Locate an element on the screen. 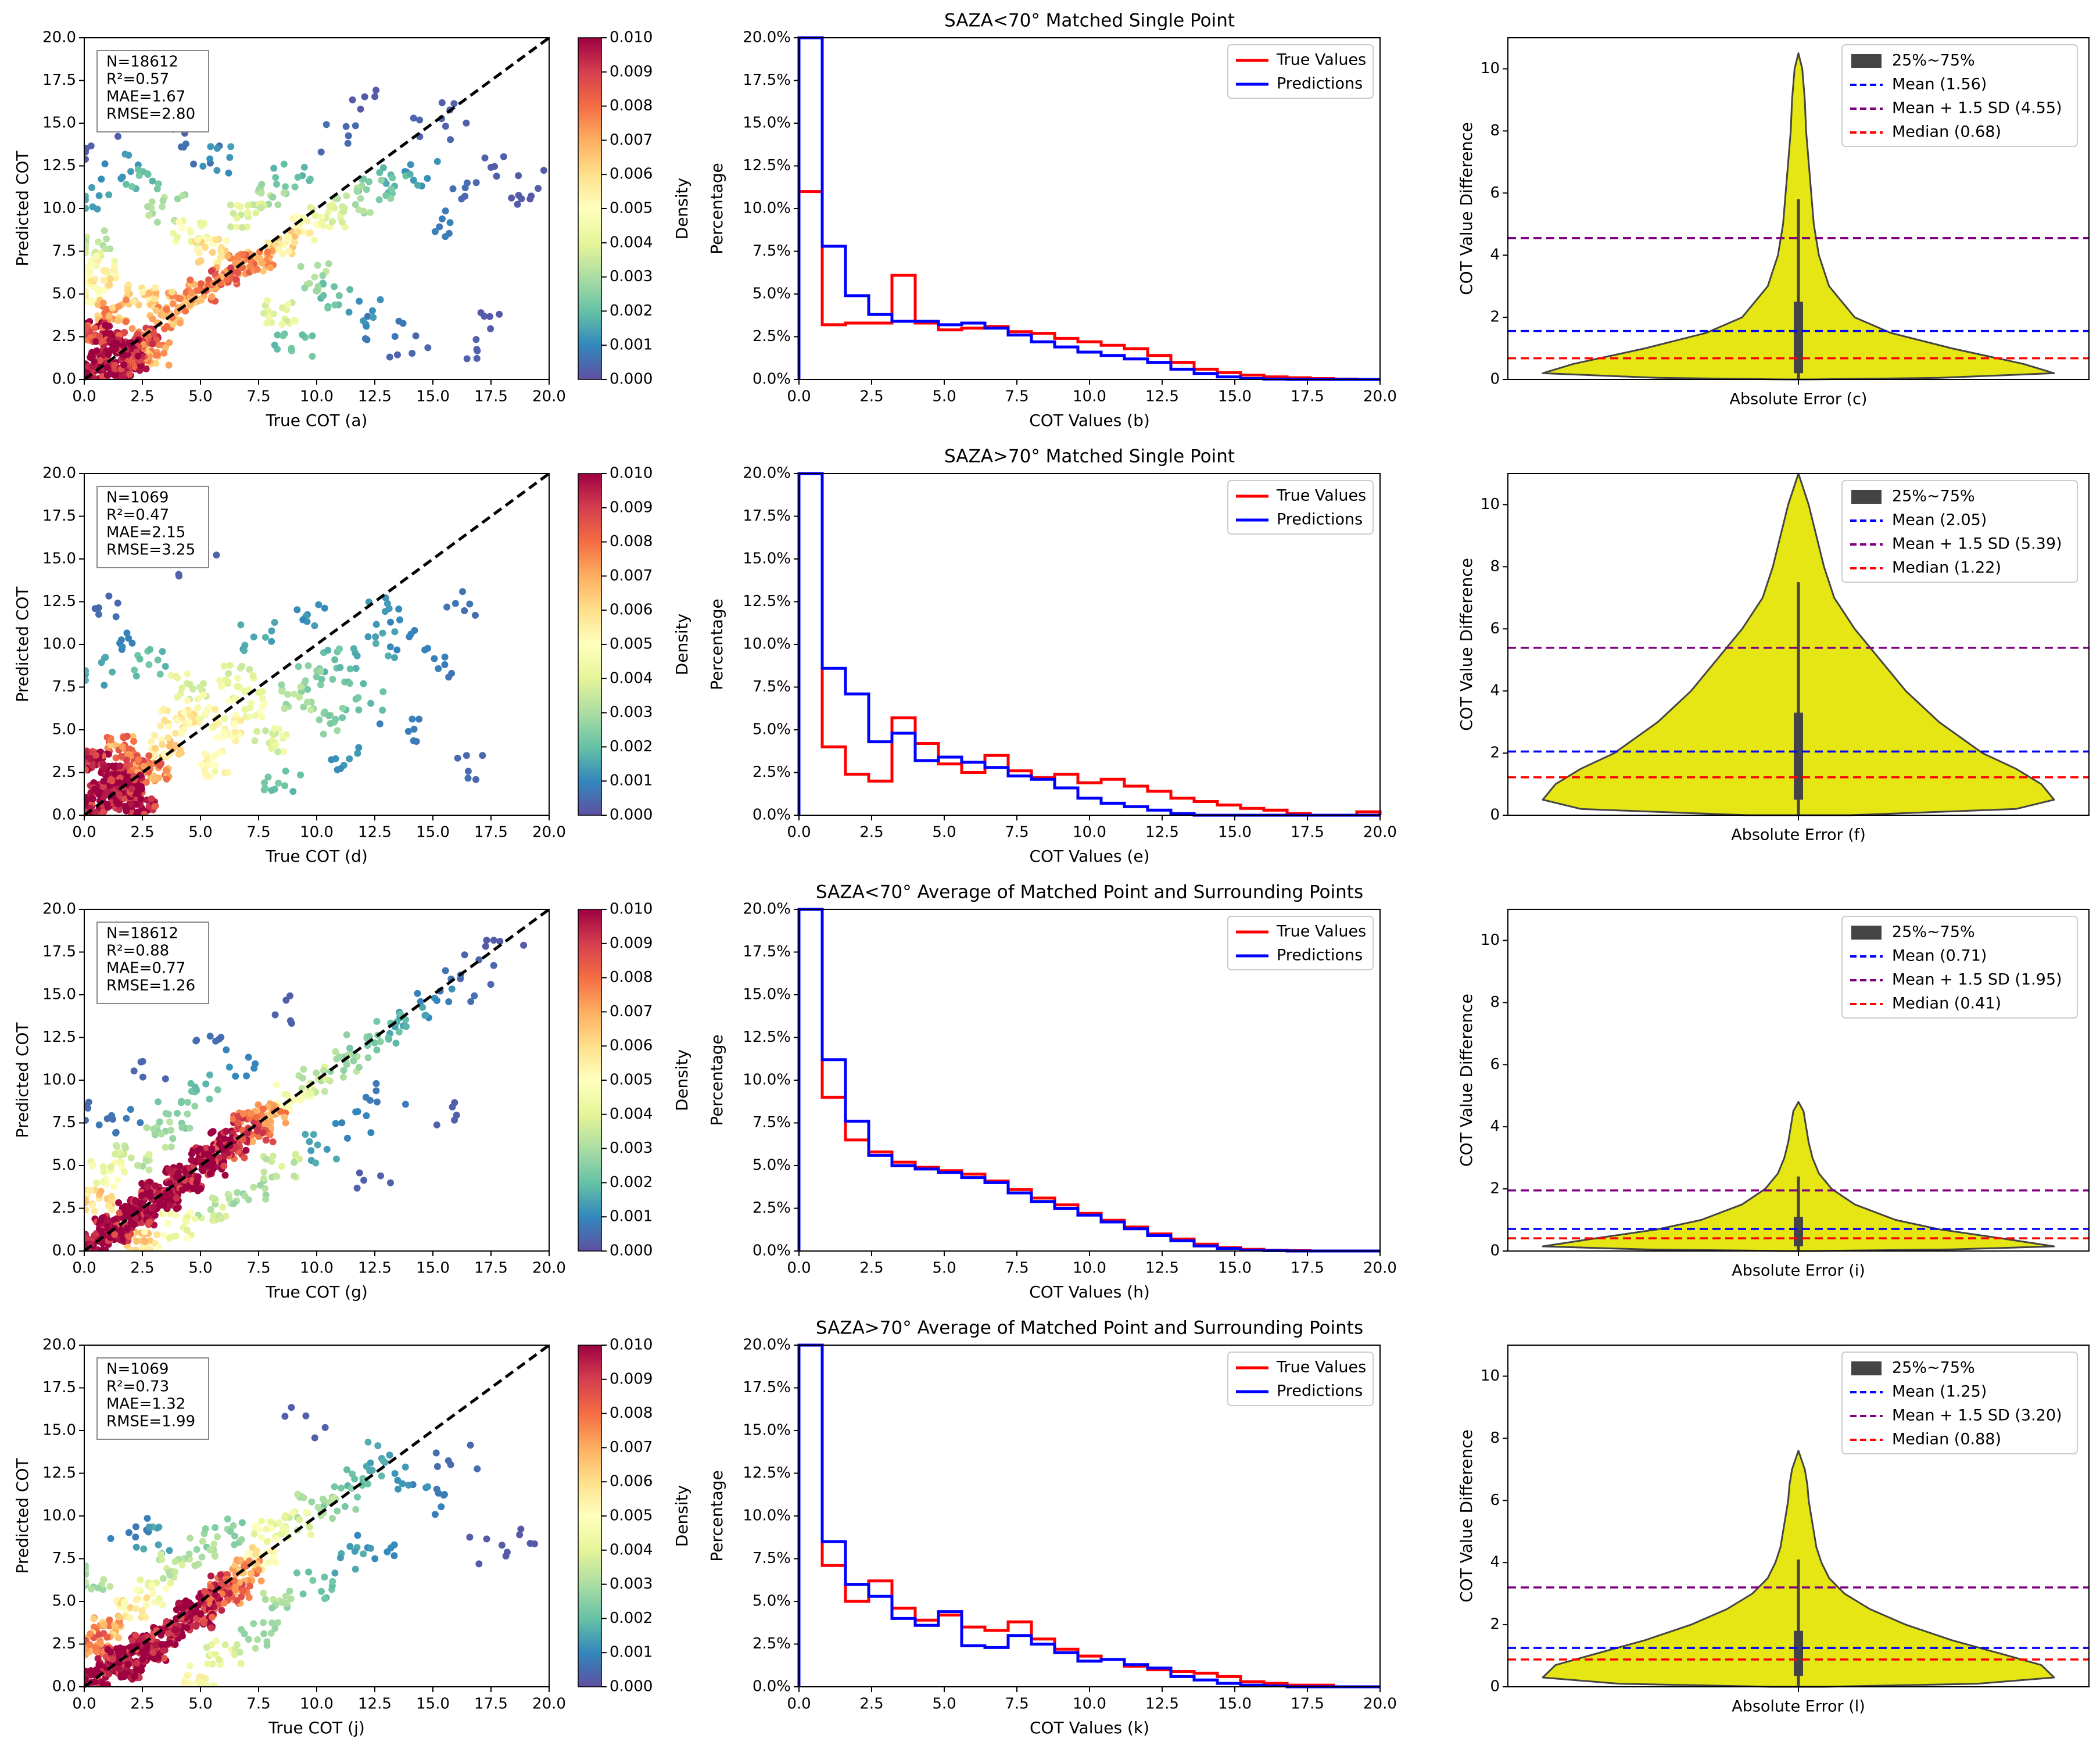 This screenshot has width=2100, height=1742. colorbar-tick-label: 0.001 is located at coordinates (632, 1652).